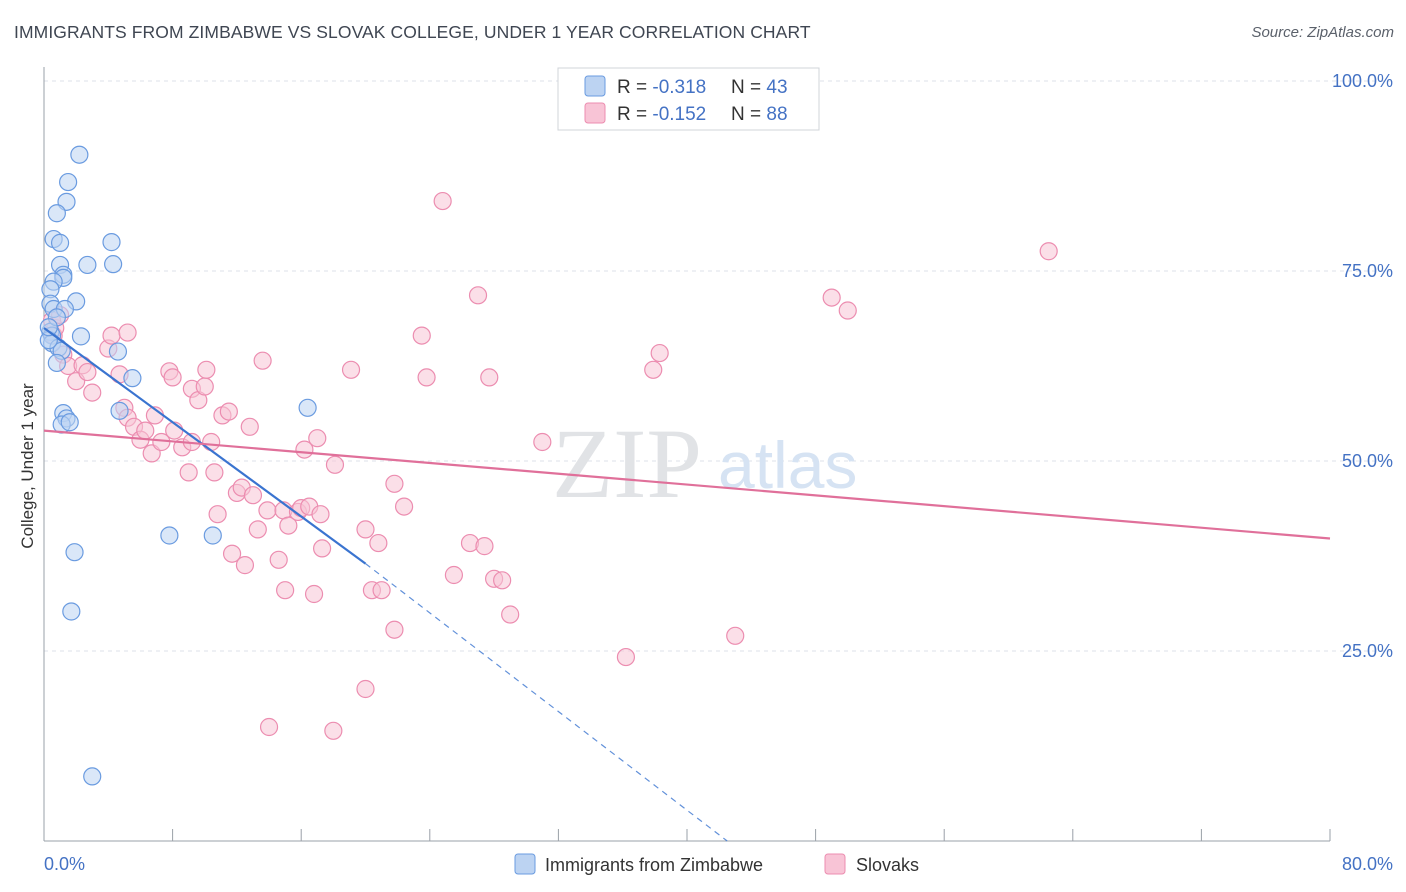  Describe the element at coordinates (595, 86) in the screenshot. I see `legend-swatch-blue` at that location.